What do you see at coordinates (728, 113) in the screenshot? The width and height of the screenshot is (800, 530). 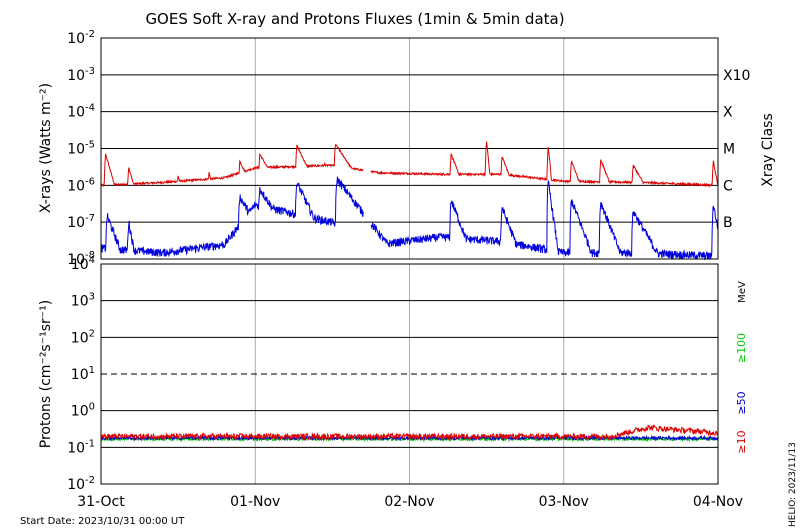 I see `xray-class-label: X` at bounding box center [728, 113].